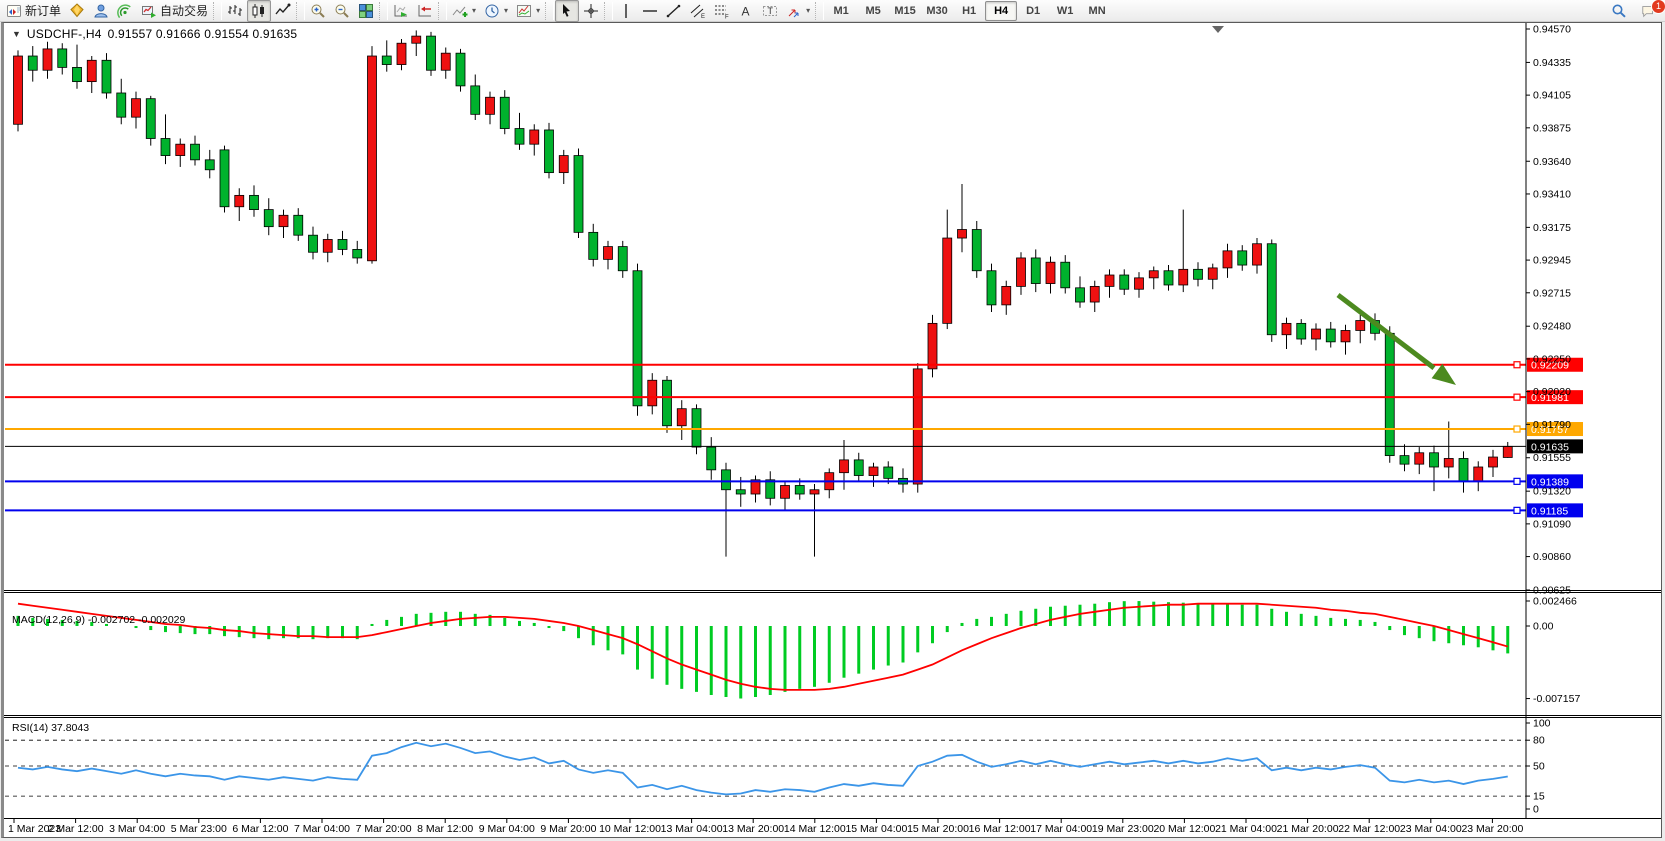 This screenshot has height=841, width=1665. I want to click on add-indicator-icon, so click(460, 11).